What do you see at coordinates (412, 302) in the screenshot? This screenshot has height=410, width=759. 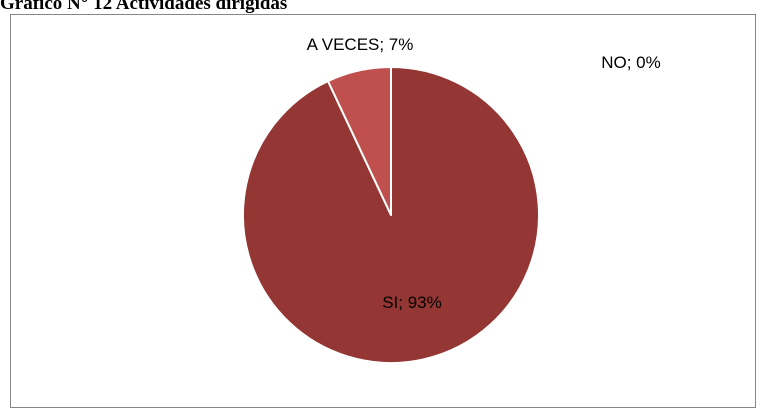 I see `data-label-si: SI; 93%` at bounding box center [412, 302].